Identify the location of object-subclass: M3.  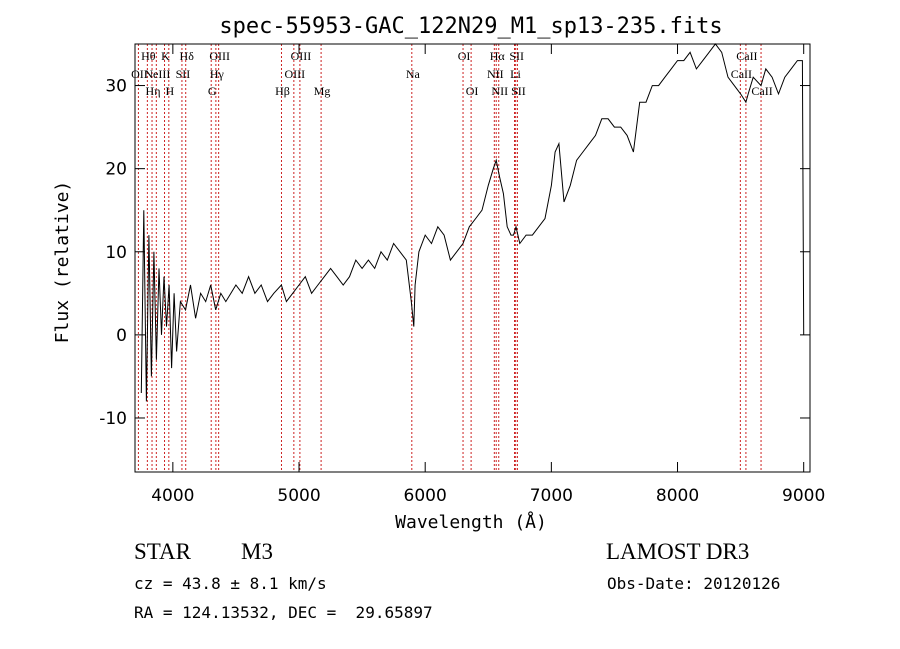
(257, 551).